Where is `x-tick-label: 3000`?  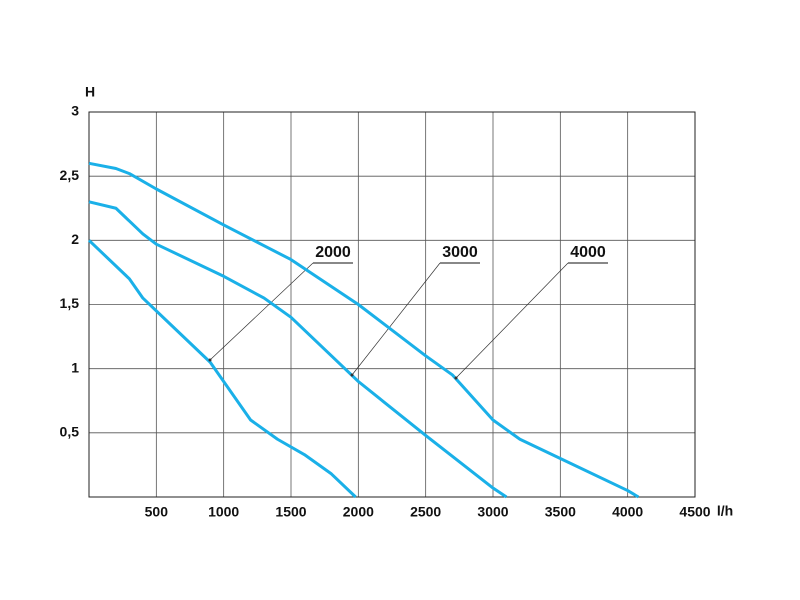
x-tick-label: 3000 is located at coordinates (492, 512).